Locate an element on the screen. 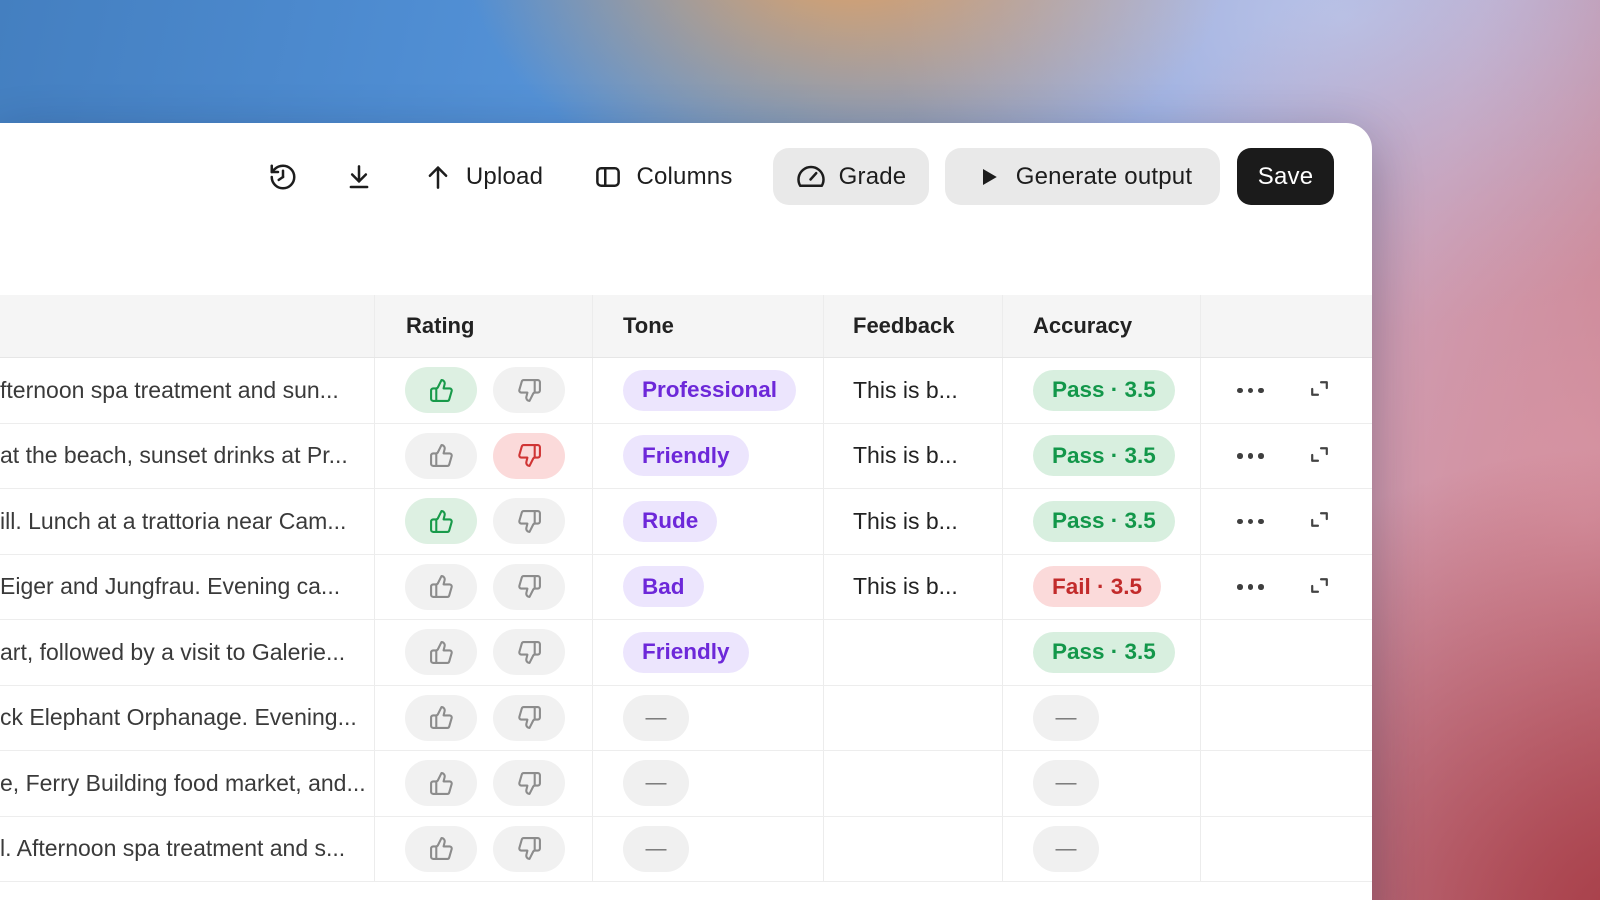 Image resolution: width=1600 pixels, height=900 pixels. header-feedback: Feedback is located at coordinates (912, 326).